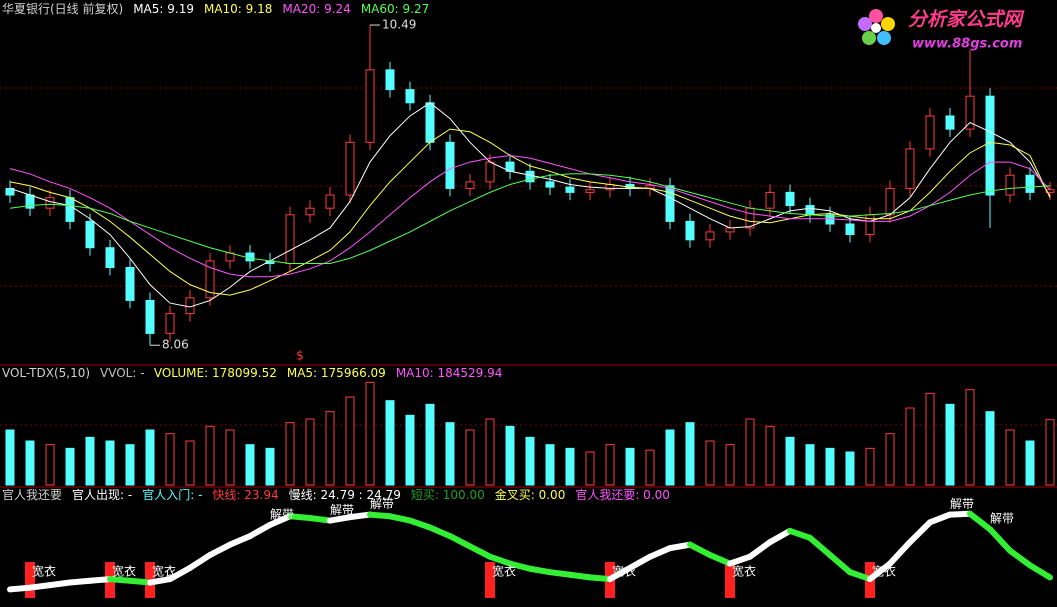  What do you see at coordinates (967, 44) in the screenshot?
I see `logo-url: www.88gs.com` at bounding box center [967, 44].